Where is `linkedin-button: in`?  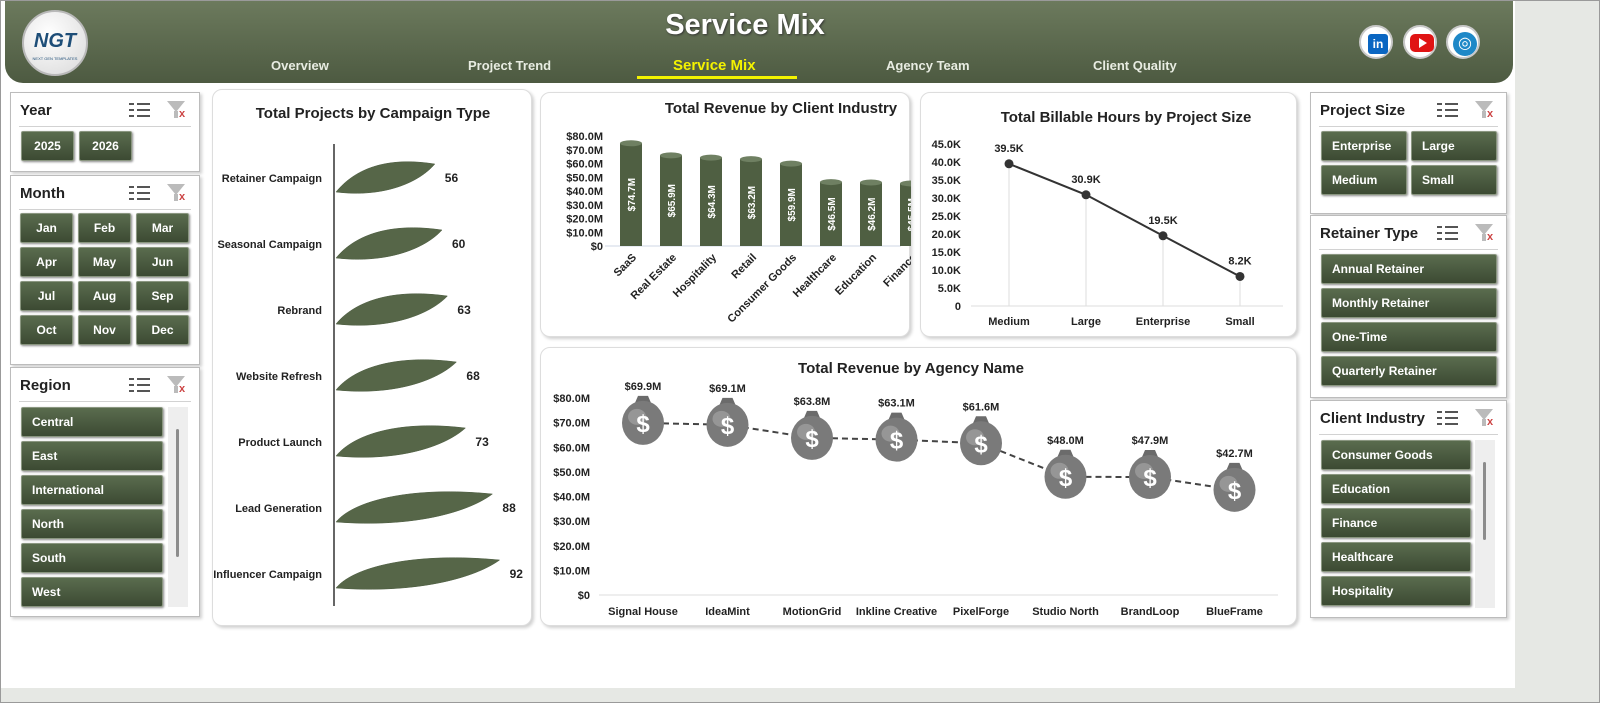 linkedin-button: in is located at coordinates (1376, 42).